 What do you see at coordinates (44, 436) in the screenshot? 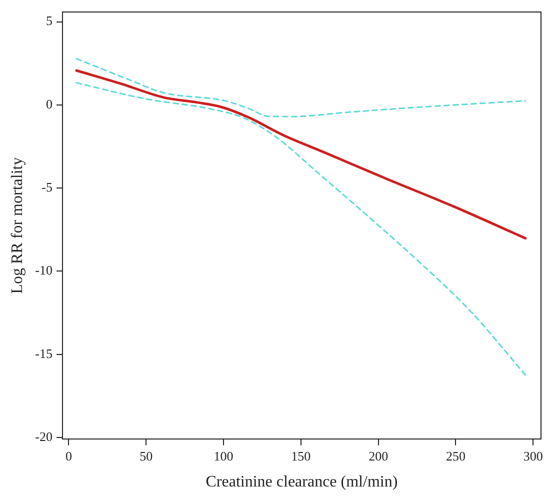
I see `y-tick-label: -20` at bounding box center [44, 436].